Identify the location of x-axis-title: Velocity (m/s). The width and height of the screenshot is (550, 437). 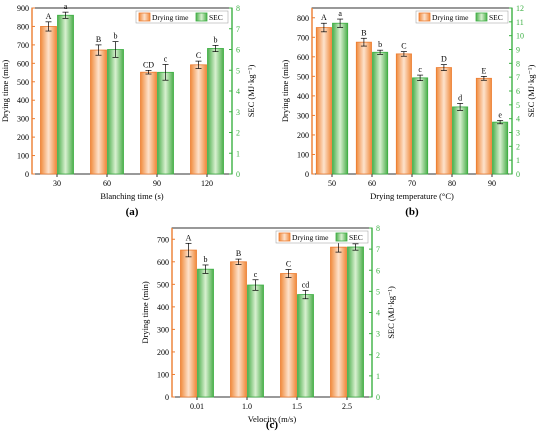
(272, 419).